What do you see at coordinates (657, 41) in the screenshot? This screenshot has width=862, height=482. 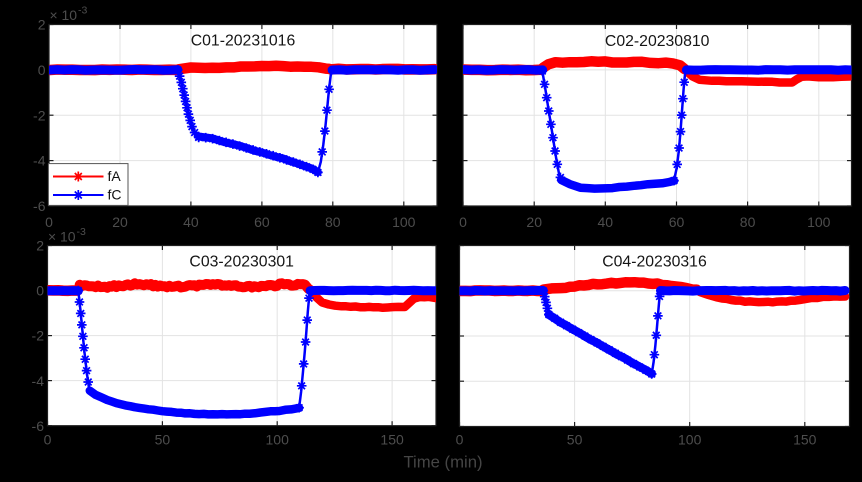 I see `svg-text: C02-20230810` at bounding box center [657, 41].